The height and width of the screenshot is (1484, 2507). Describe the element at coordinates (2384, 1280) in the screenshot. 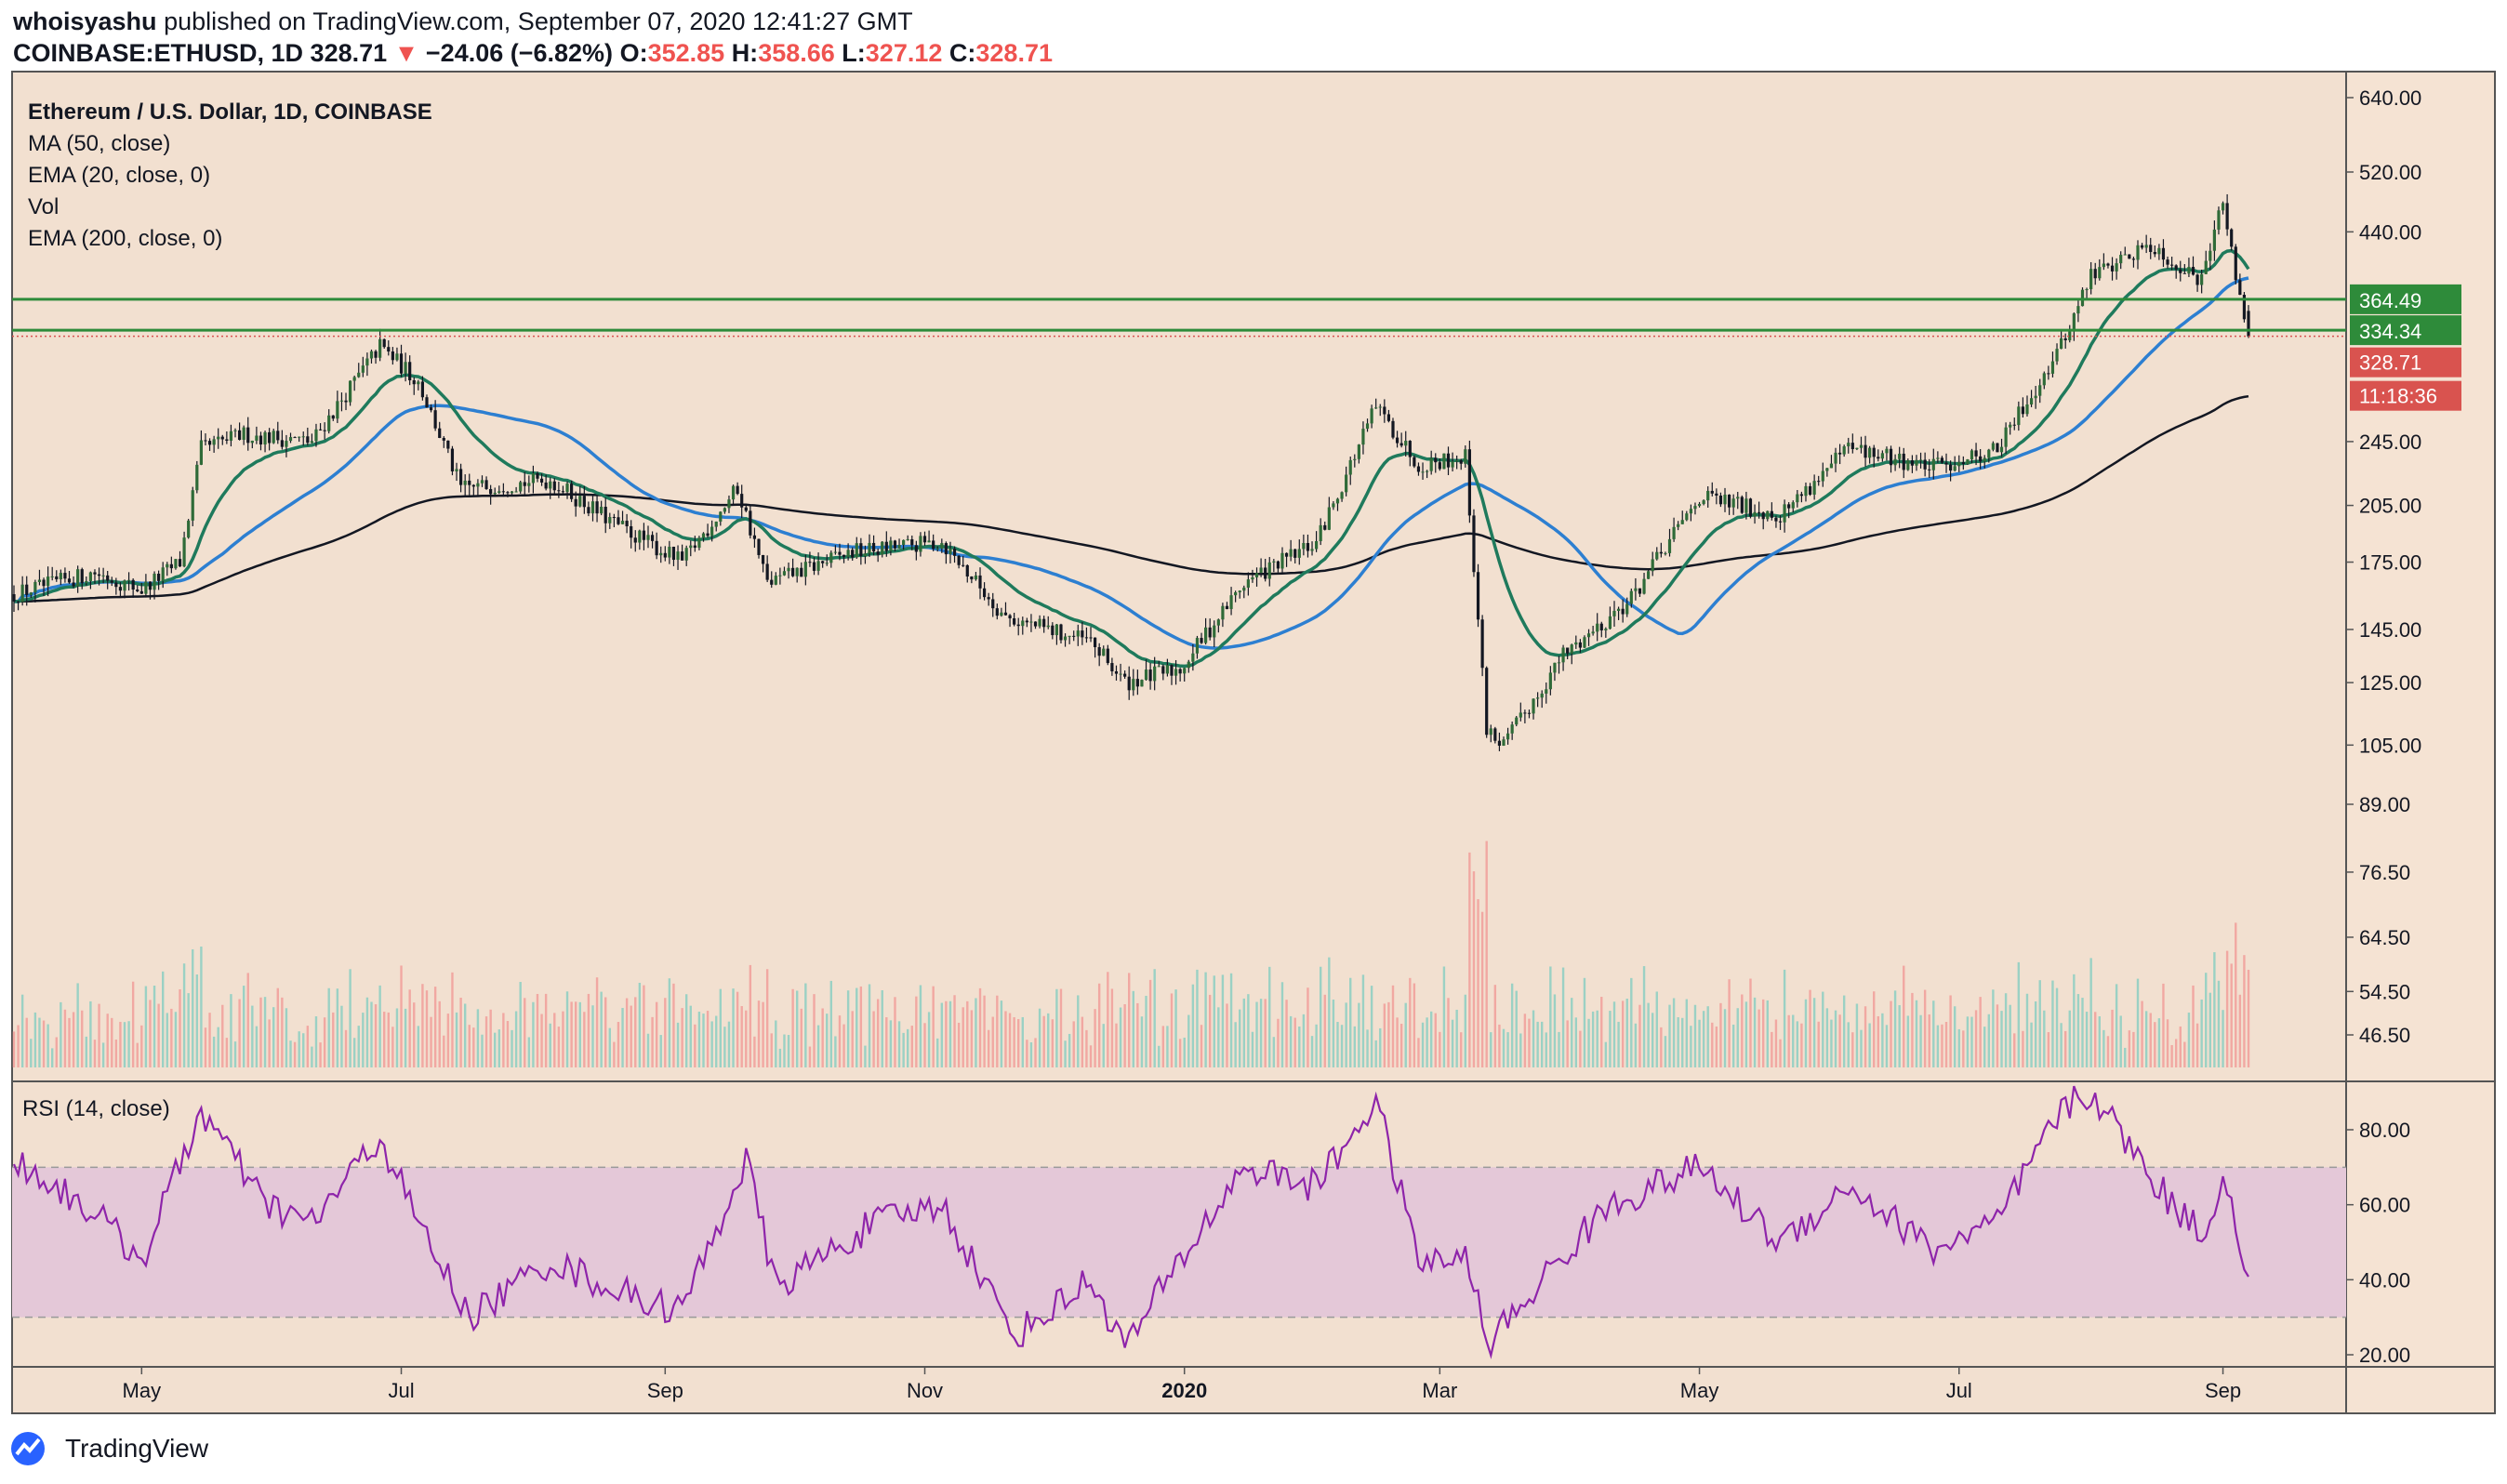

I see `rsi-tick-label: 40.00` at that location.